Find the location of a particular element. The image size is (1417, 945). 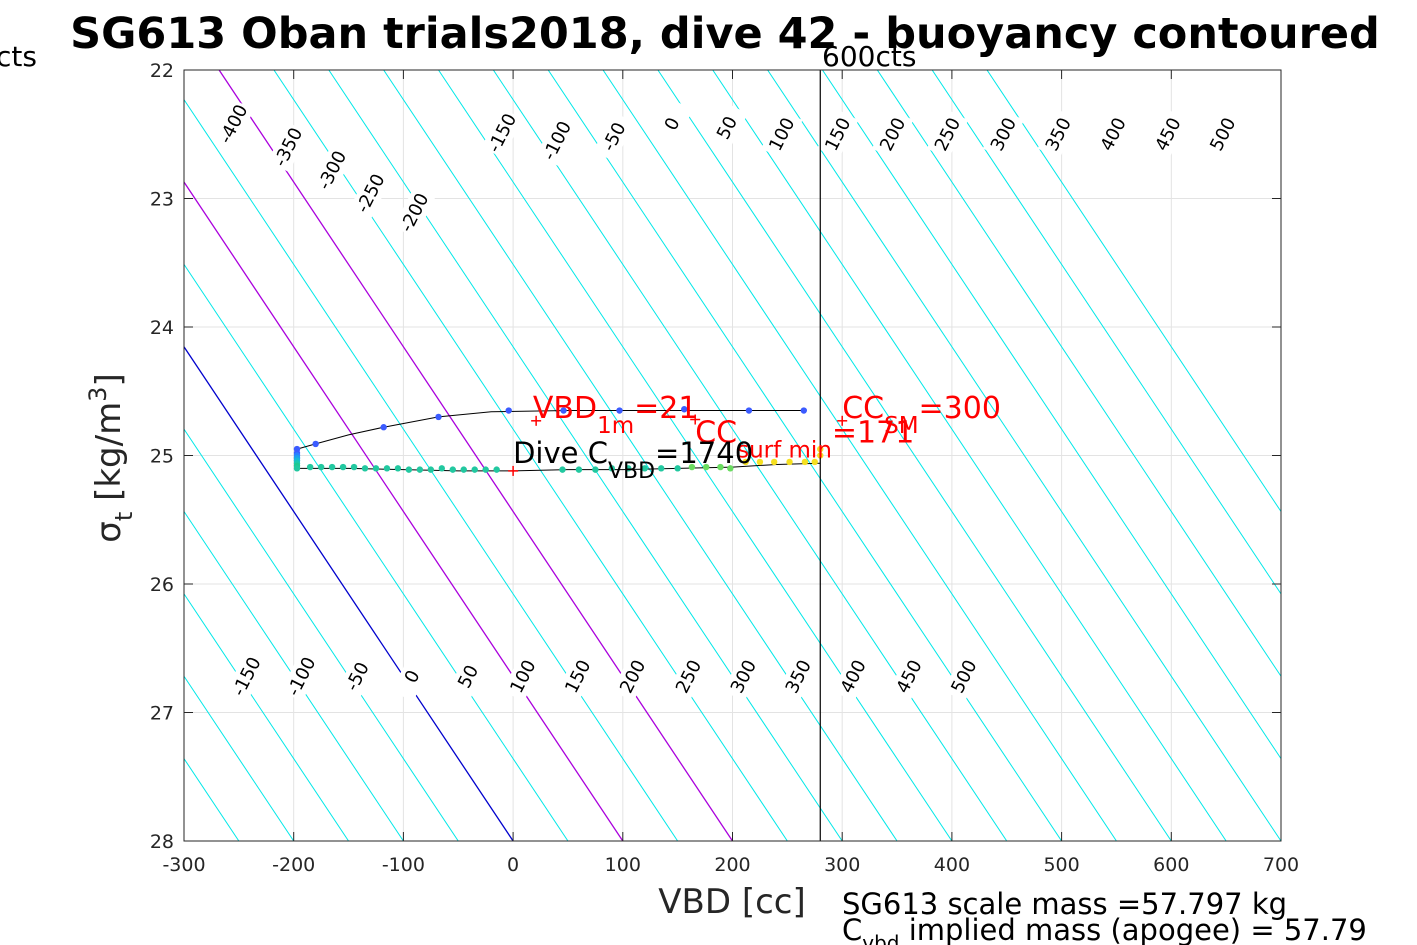

x-tick-label: 500 is located at coordinates (1061, 865).